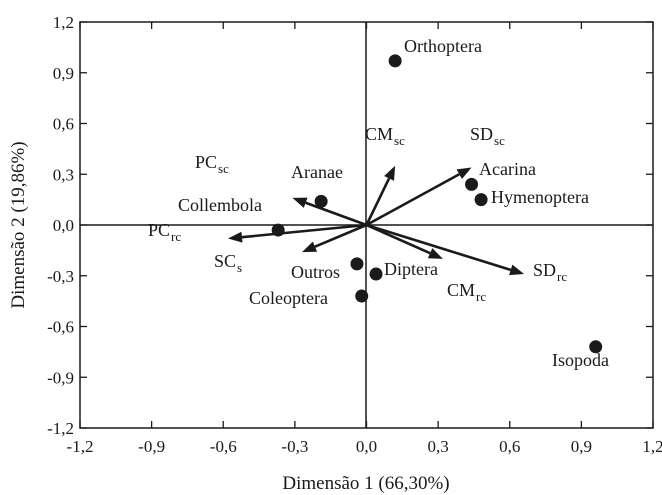 This screenshot has height=495, width=662. Describe the element at coordinates (80, 446) in the screenshot. I see `x-tick-label: -1,2` at that location.